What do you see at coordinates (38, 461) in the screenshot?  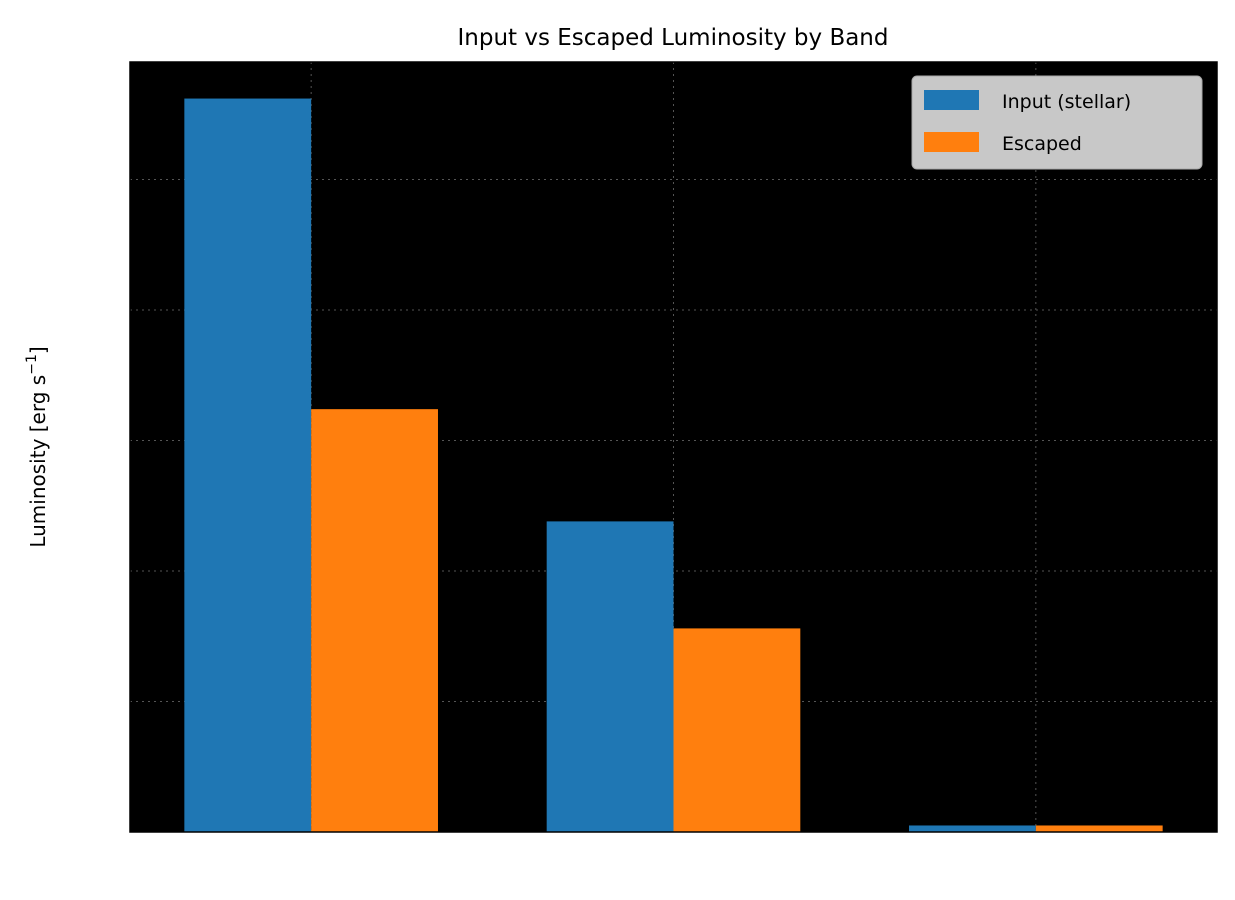 I see `y-axis-label-text: Luminosity [erg s` at bounding box center [38, 461].